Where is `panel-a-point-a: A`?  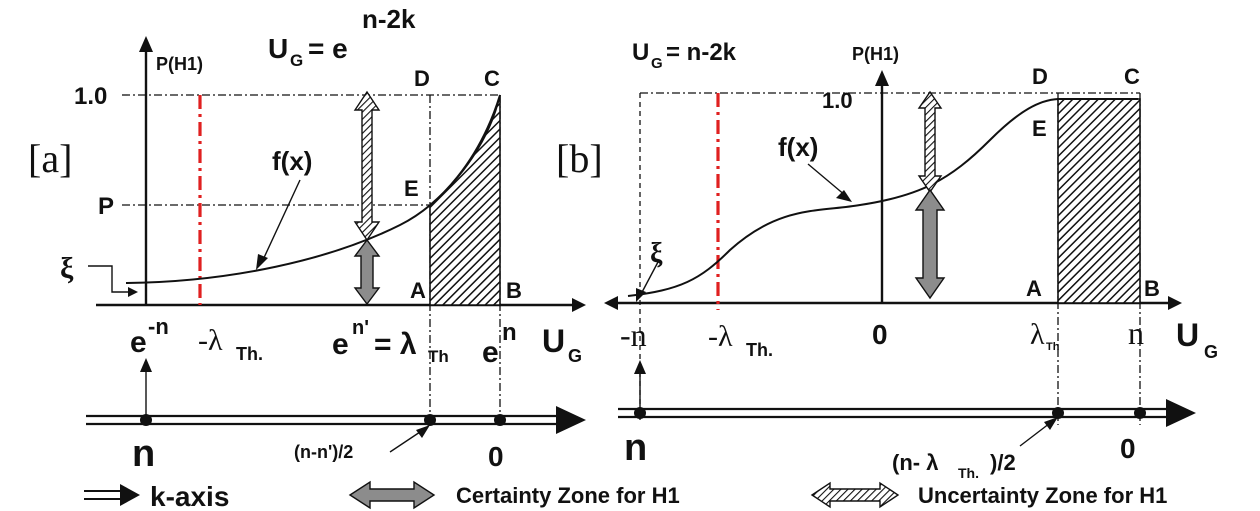
panel-a-point-a: A is located at coordinates (418, 290).